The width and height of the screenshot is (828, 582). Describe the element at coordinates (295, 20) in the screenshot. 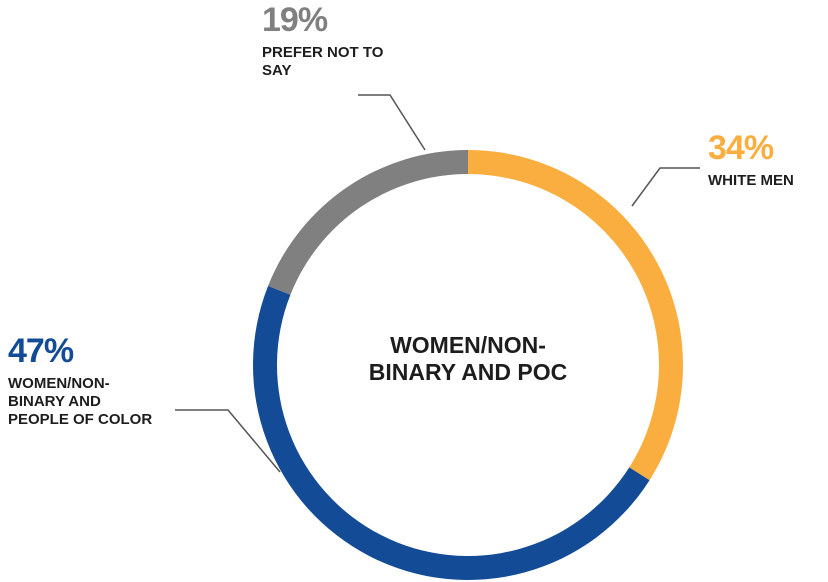

I see `percent-label: 19%` at that location.